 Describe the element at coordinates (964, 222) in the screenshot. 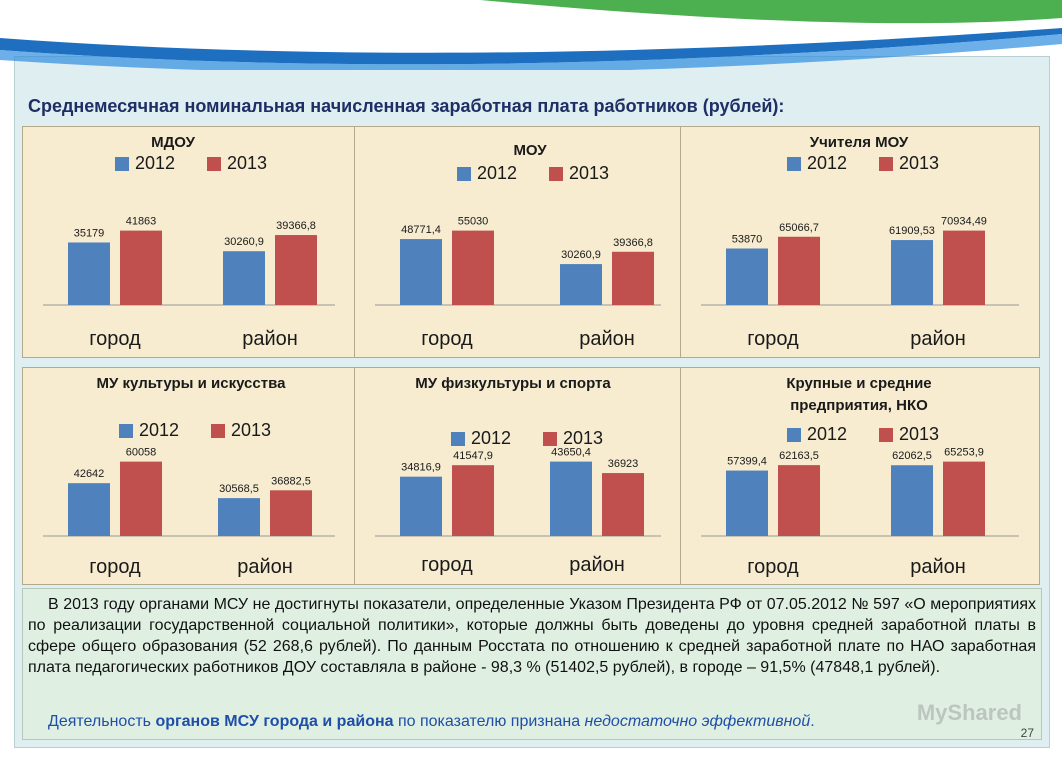

I see `data-label: 70934,49` at that location.